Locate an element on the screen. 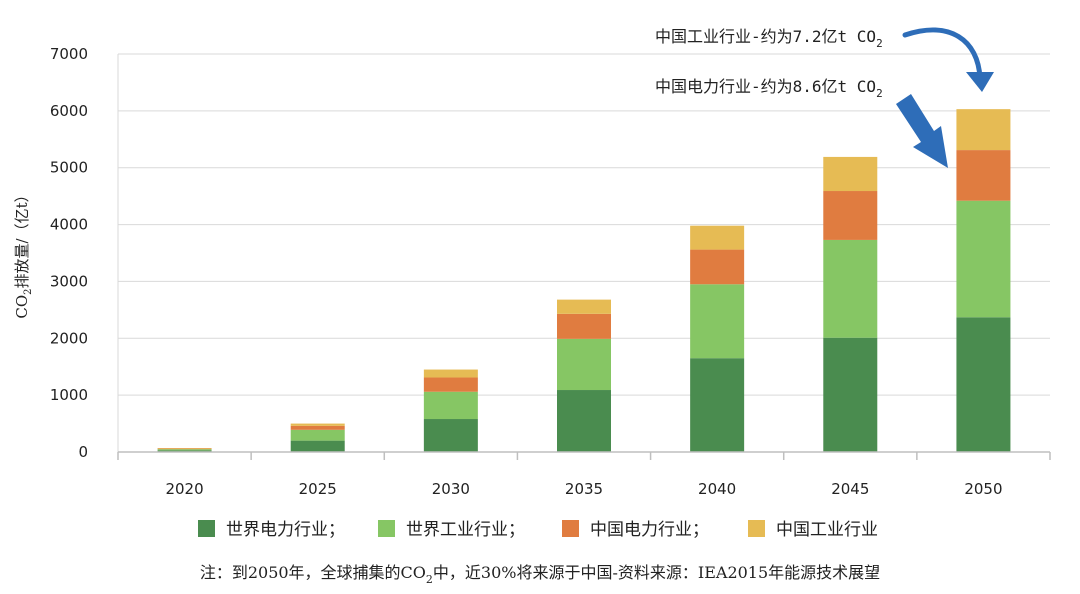 This screenshot has width=1080, height=594. legend-item-1: 世界电力行业； is located at coordinates (271, 530).